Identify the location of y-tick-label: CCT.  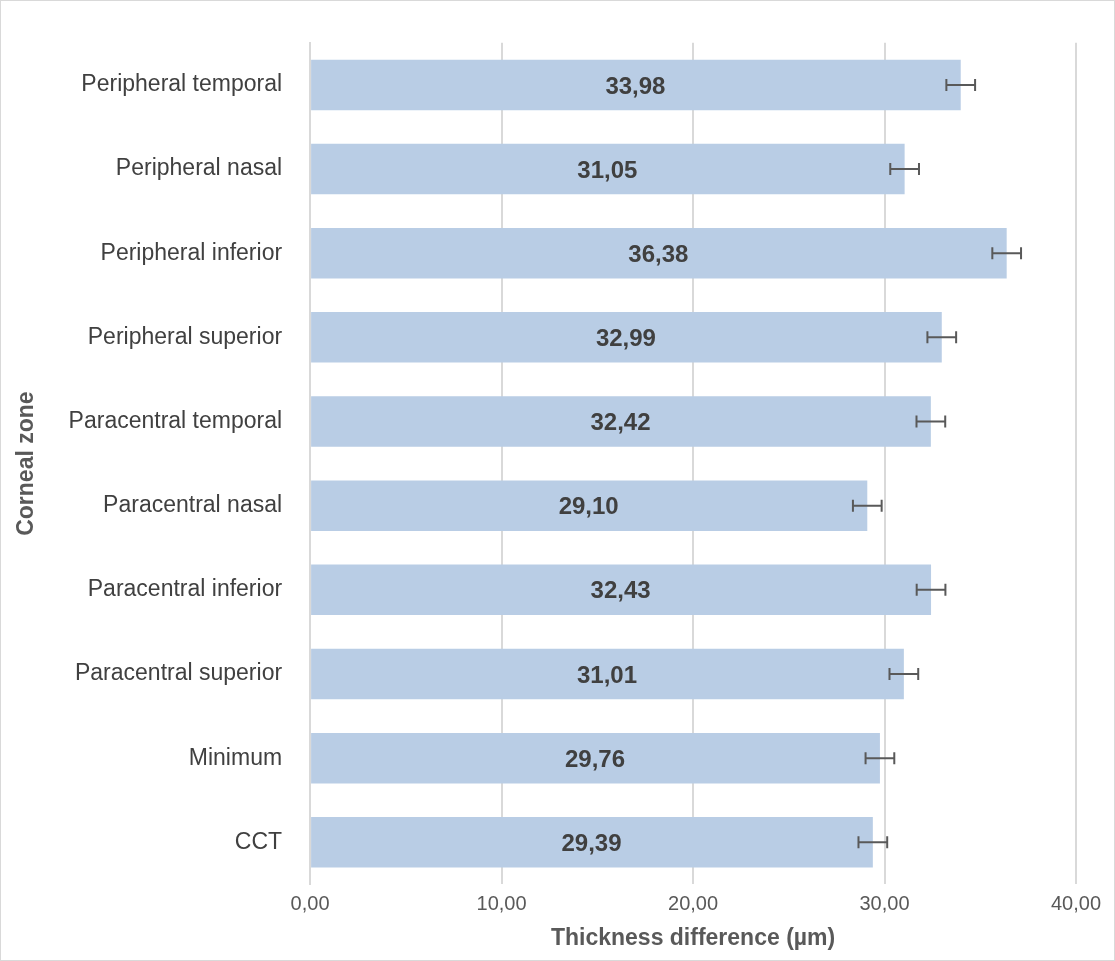
(258, 840).